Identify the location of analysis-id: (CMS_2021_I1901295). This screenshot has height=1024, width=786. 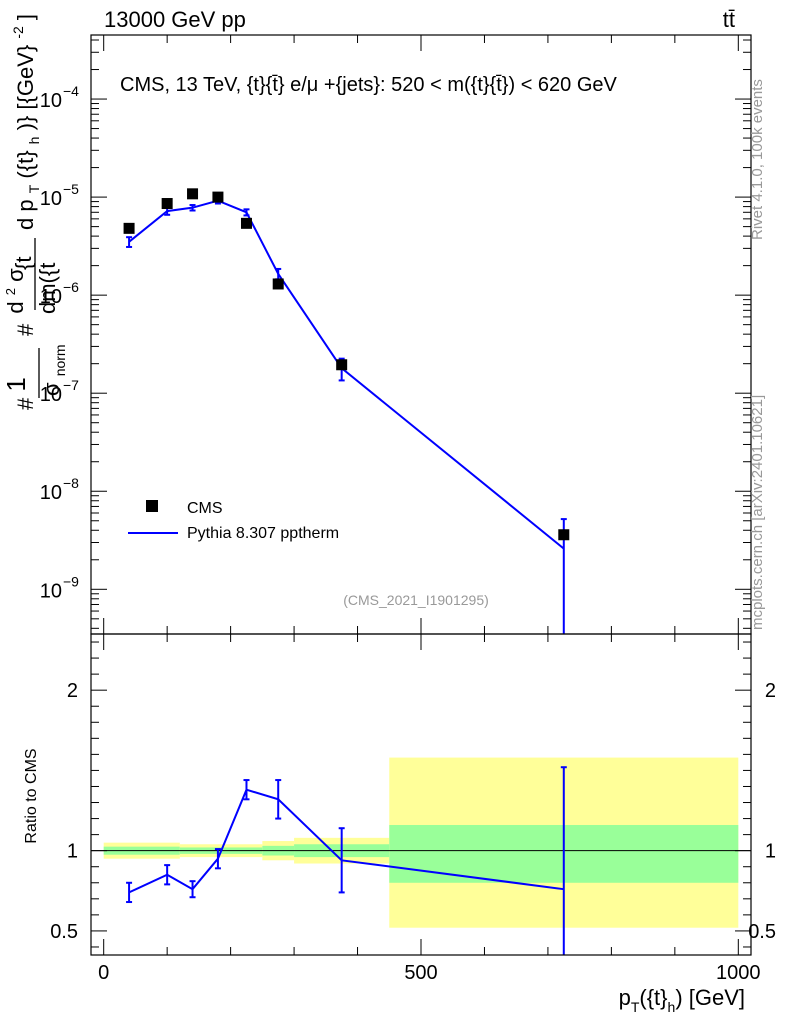
(416, 600).